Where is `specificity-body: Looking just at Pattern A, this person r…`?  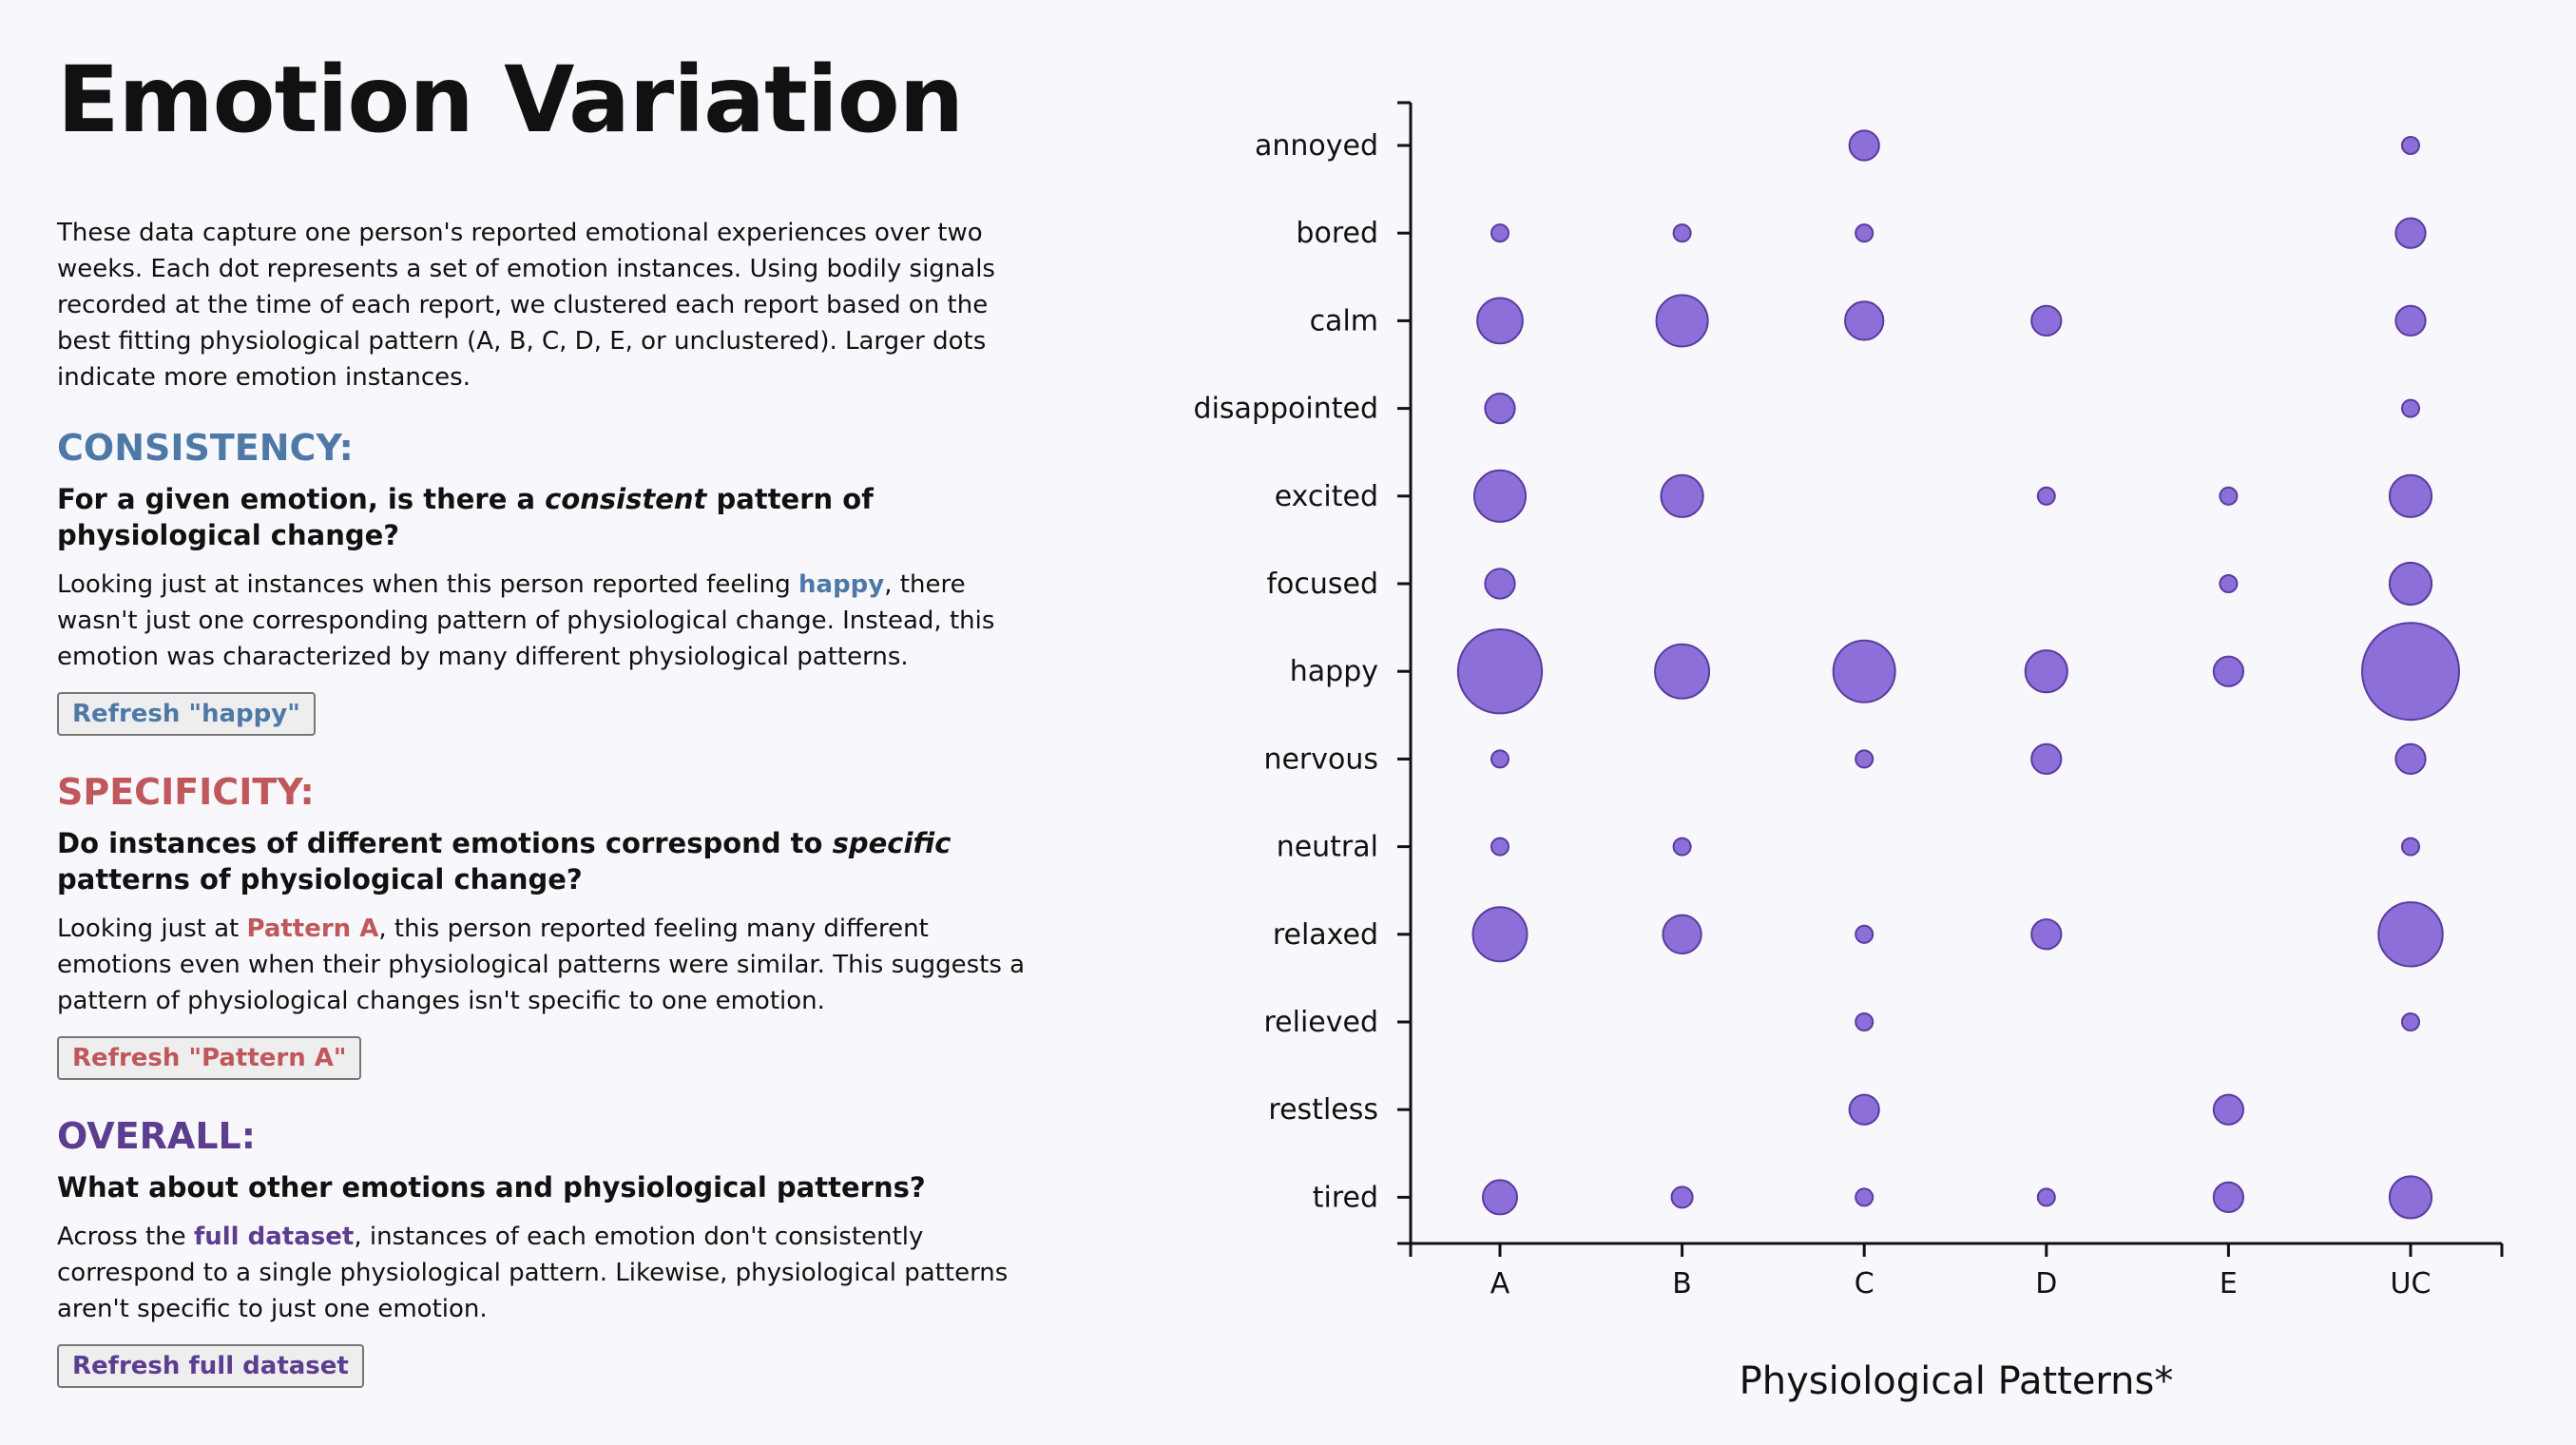
specificity-body: Looking just at Pattern A, this person r… is located at coordinates (551, 965).